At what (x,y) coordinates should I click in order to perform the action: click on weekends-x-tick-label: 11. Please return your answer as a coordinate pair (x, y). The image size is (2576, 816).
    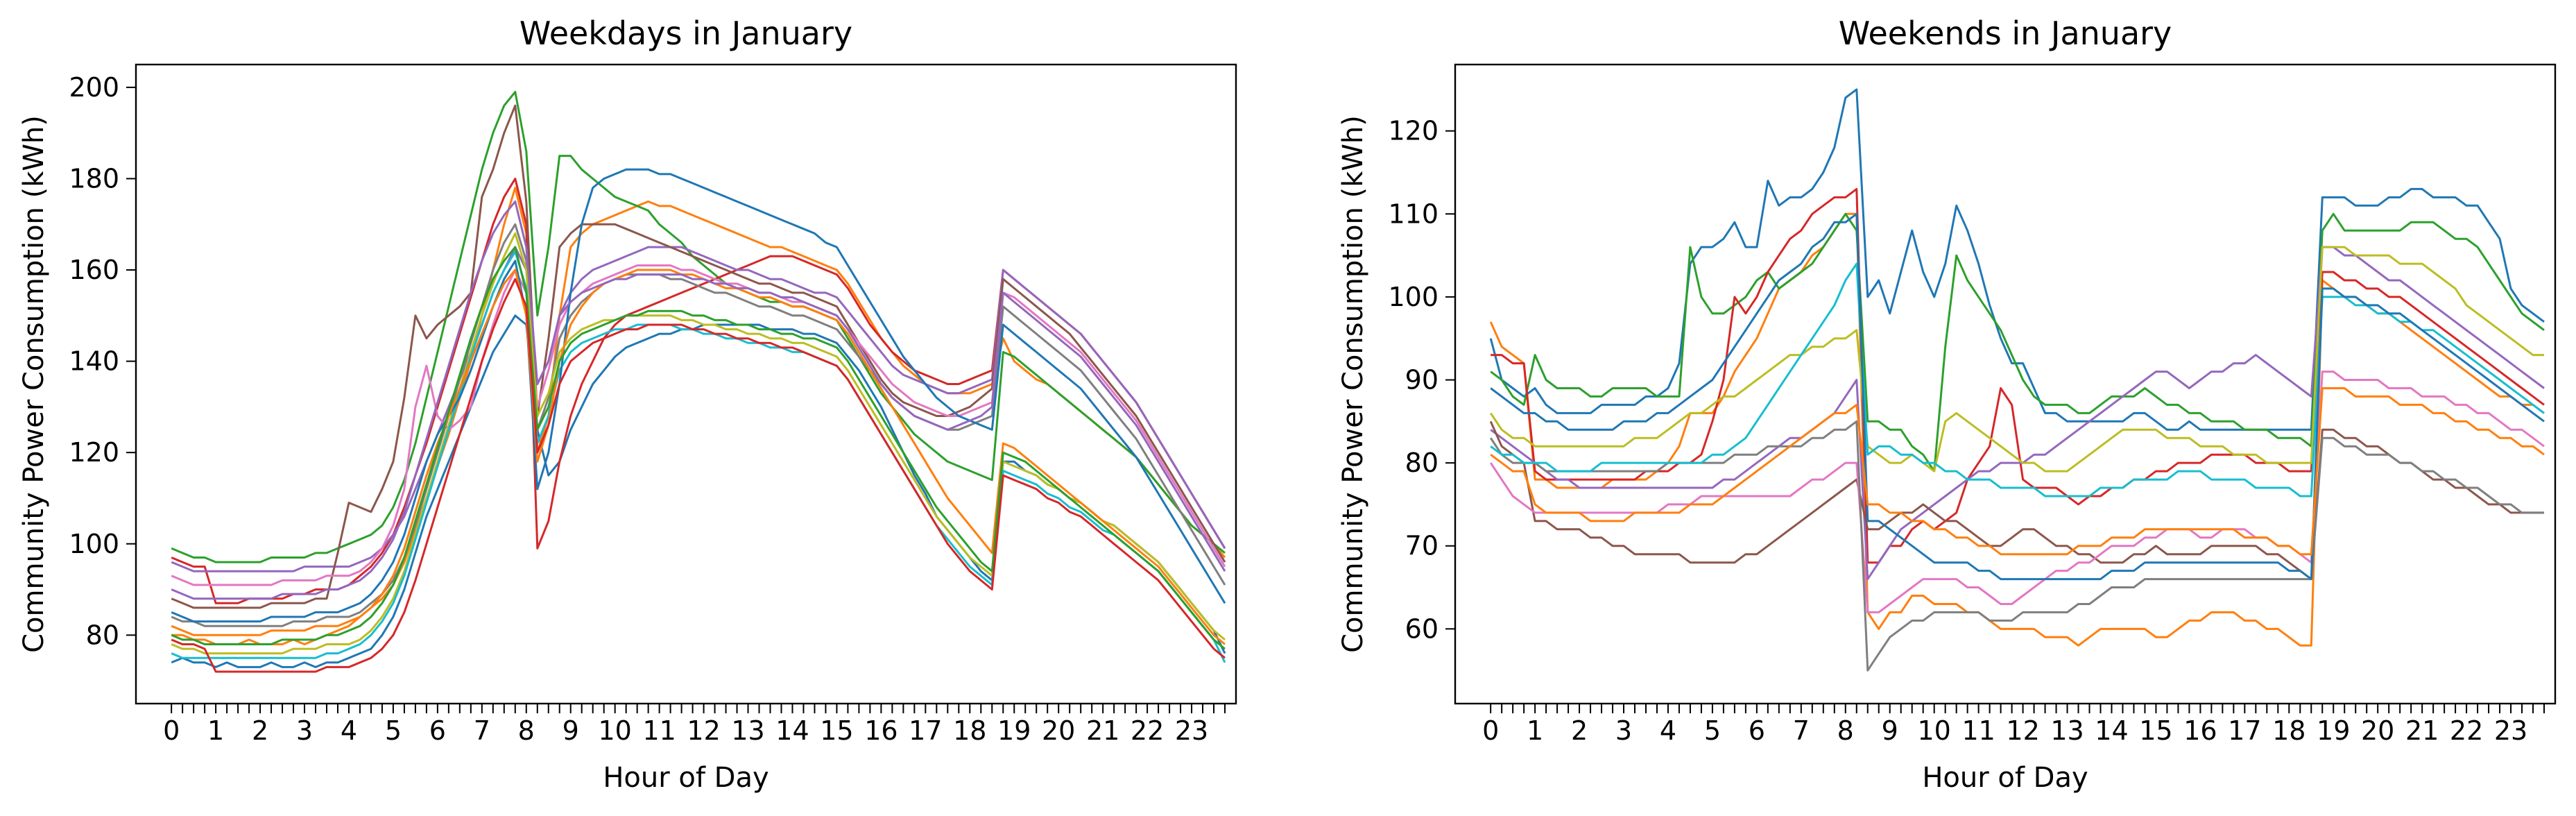
    Looking at the image, I should click on (1978, 730).